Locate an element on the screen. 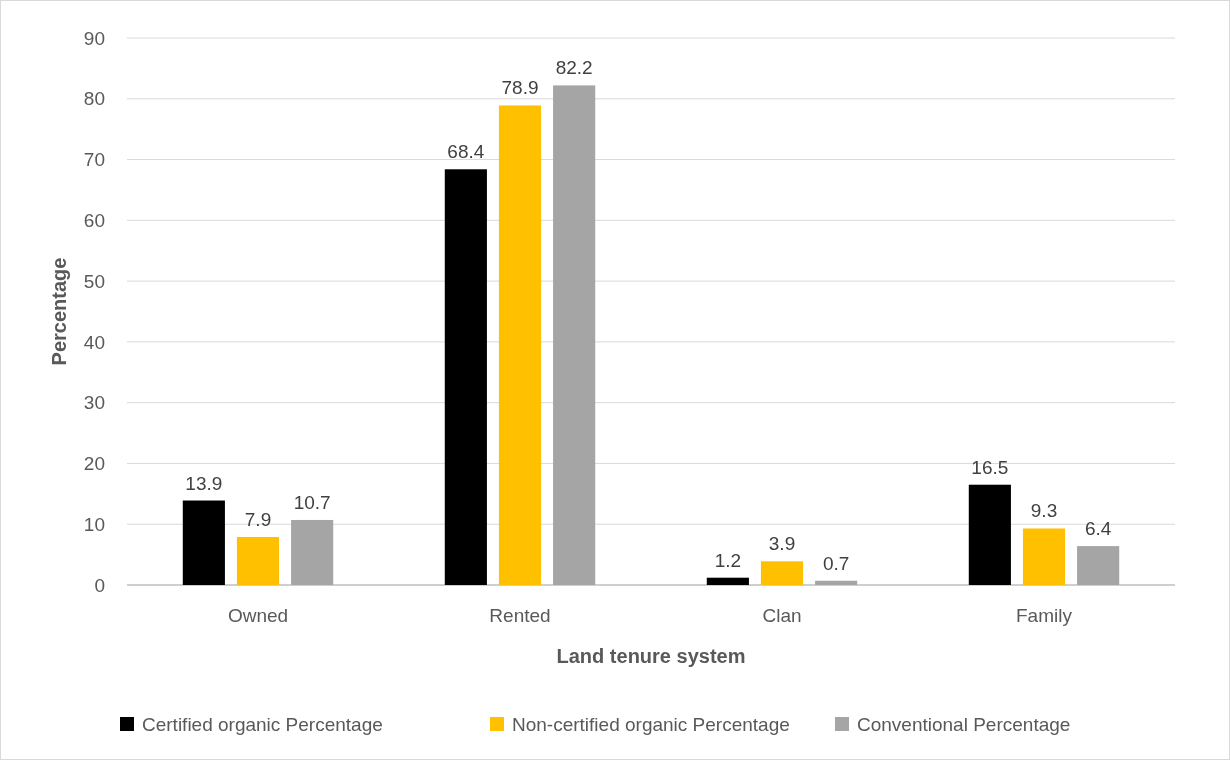 The width and height of the screenshot is (1230, 760). data-label: 13.9 is located at coordinates (204, 483).